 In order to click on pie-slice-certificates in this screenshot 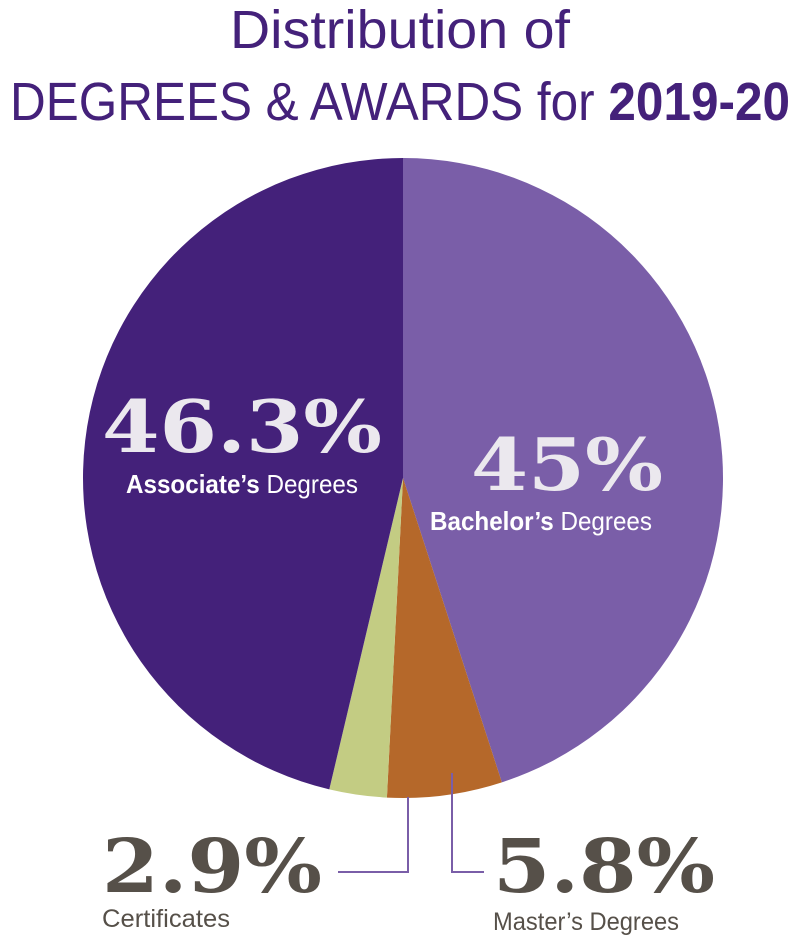, I will do `click(366, 638)`.